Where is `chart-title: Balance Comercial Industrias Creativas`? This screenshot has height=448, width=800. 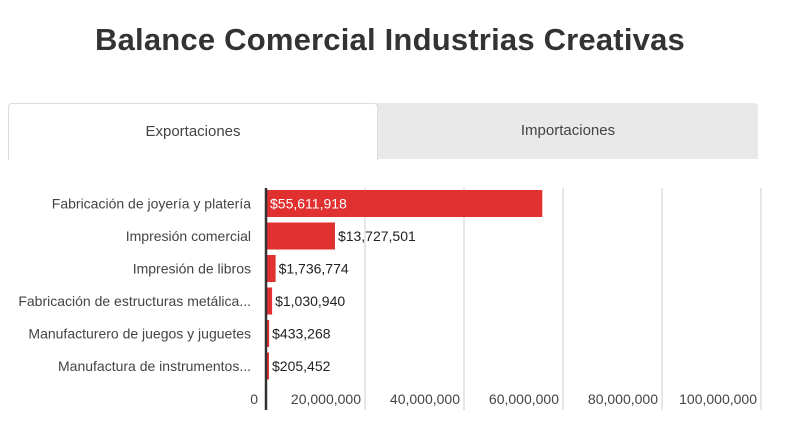
chart-title: Balance Comercial Industrias Creativas is located at coordinates (390, 39).